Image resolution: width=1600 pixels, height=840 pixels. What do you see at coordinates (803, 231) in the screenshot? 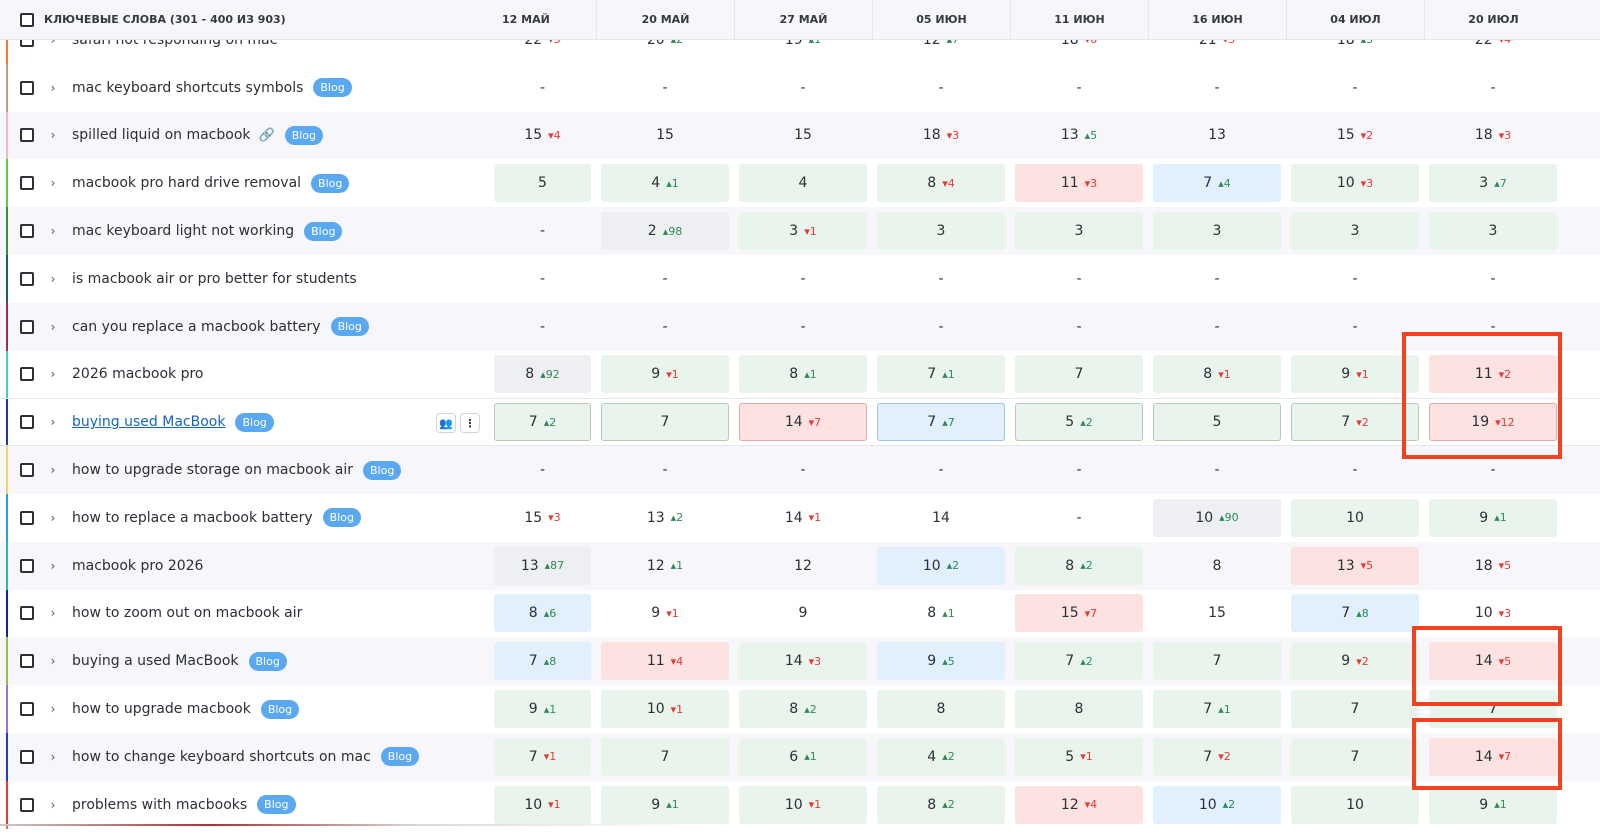
I see `position-box: 3 ▾1` at bounding box center [803, 231].